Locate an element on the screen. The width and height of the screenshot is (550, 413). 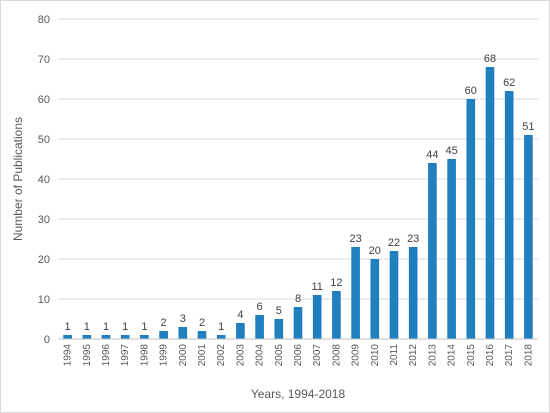
data-label-2018: 51 is located at coordinates (528, 127).